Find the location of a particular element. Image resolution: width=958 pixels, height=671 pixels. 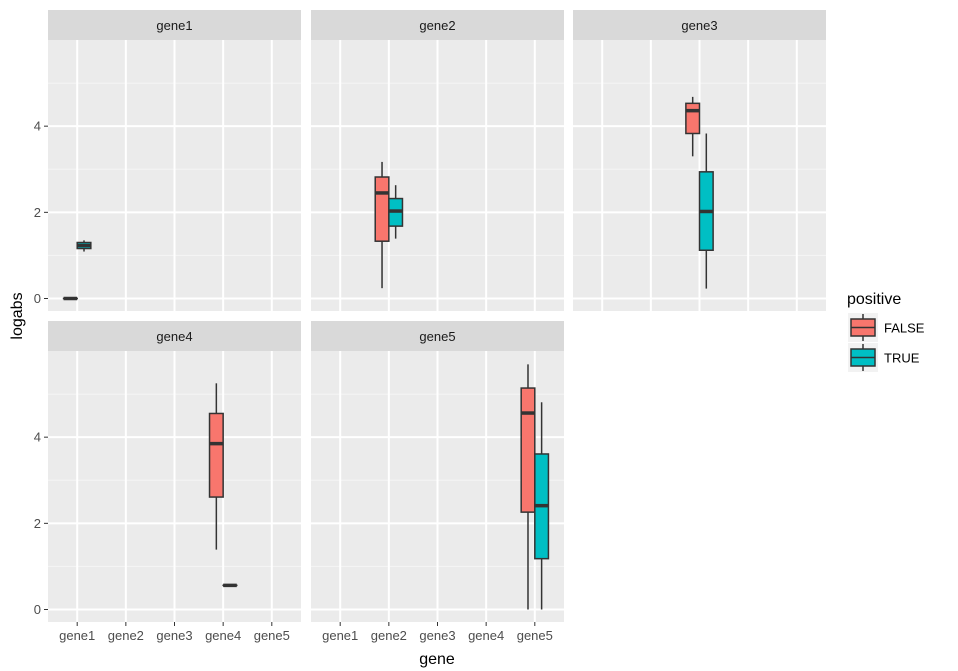

facet-strip-label: gene5 is located at coordinates (437, 336).